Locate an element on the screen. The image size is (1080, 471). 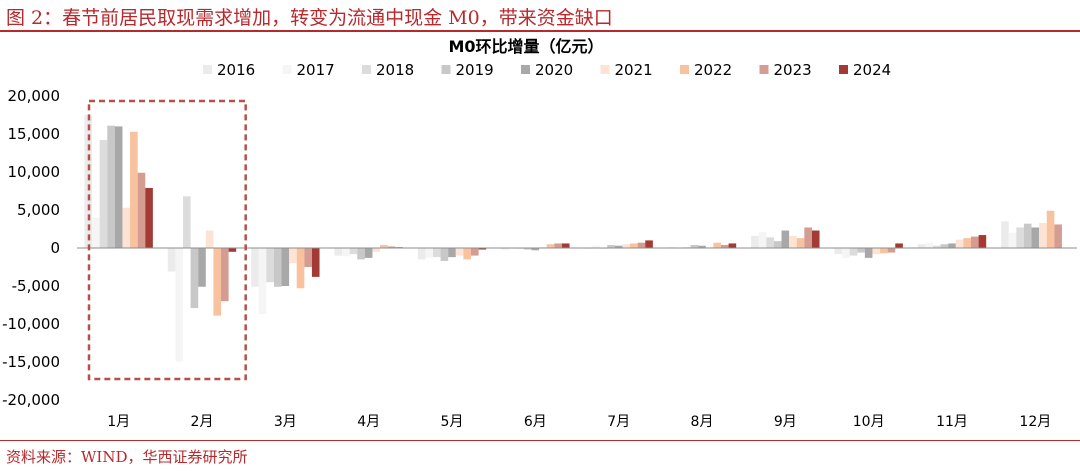
x-tick-label: 6月 is located at coordinates (535, 422).